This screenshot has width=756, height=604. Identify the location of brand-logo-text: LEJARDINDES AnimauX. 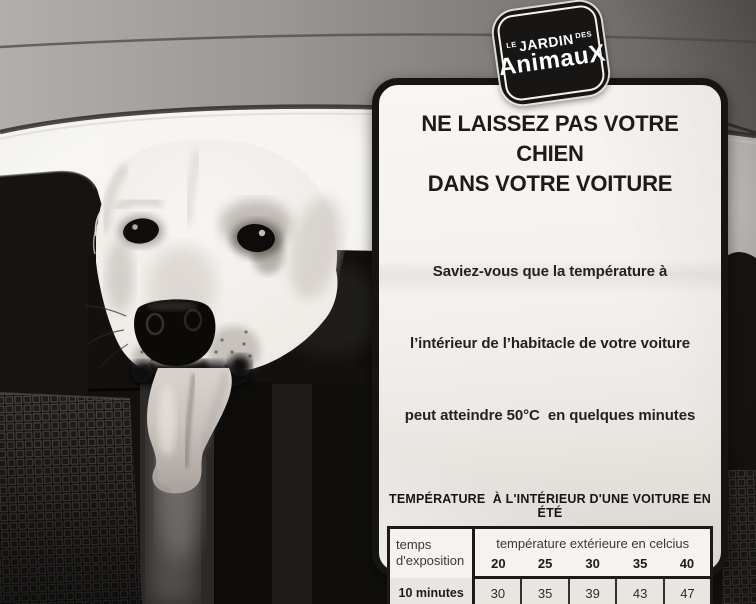
(551, 53).